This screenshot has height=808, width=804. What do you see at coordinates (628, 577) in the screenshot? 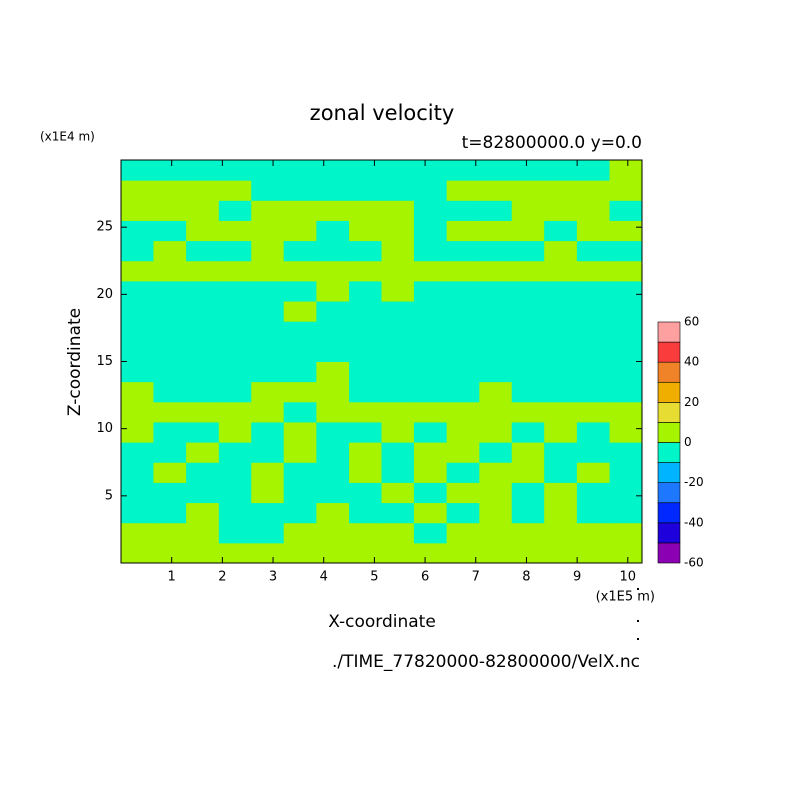
I see `x-tick-label: 10` at bounding box center [628, 577].